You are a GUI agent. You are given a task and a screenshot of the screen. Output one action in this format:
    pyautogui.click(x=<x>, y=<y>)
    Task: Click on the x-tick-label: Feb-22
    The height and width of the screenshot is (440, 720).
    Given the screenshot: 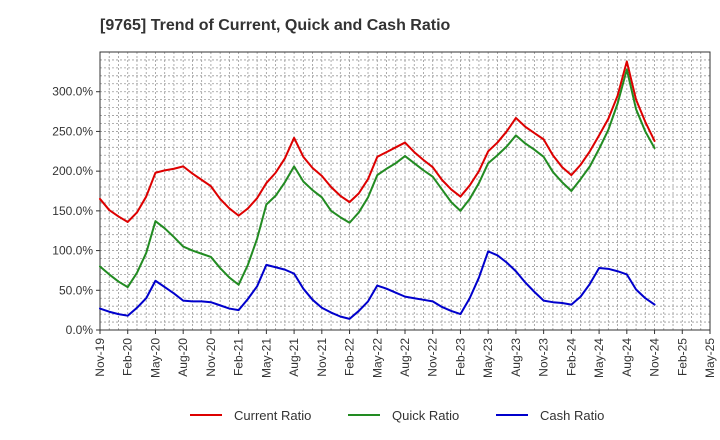 What is the action you would take?
    pyautogui.click(x=350, y=357)
    